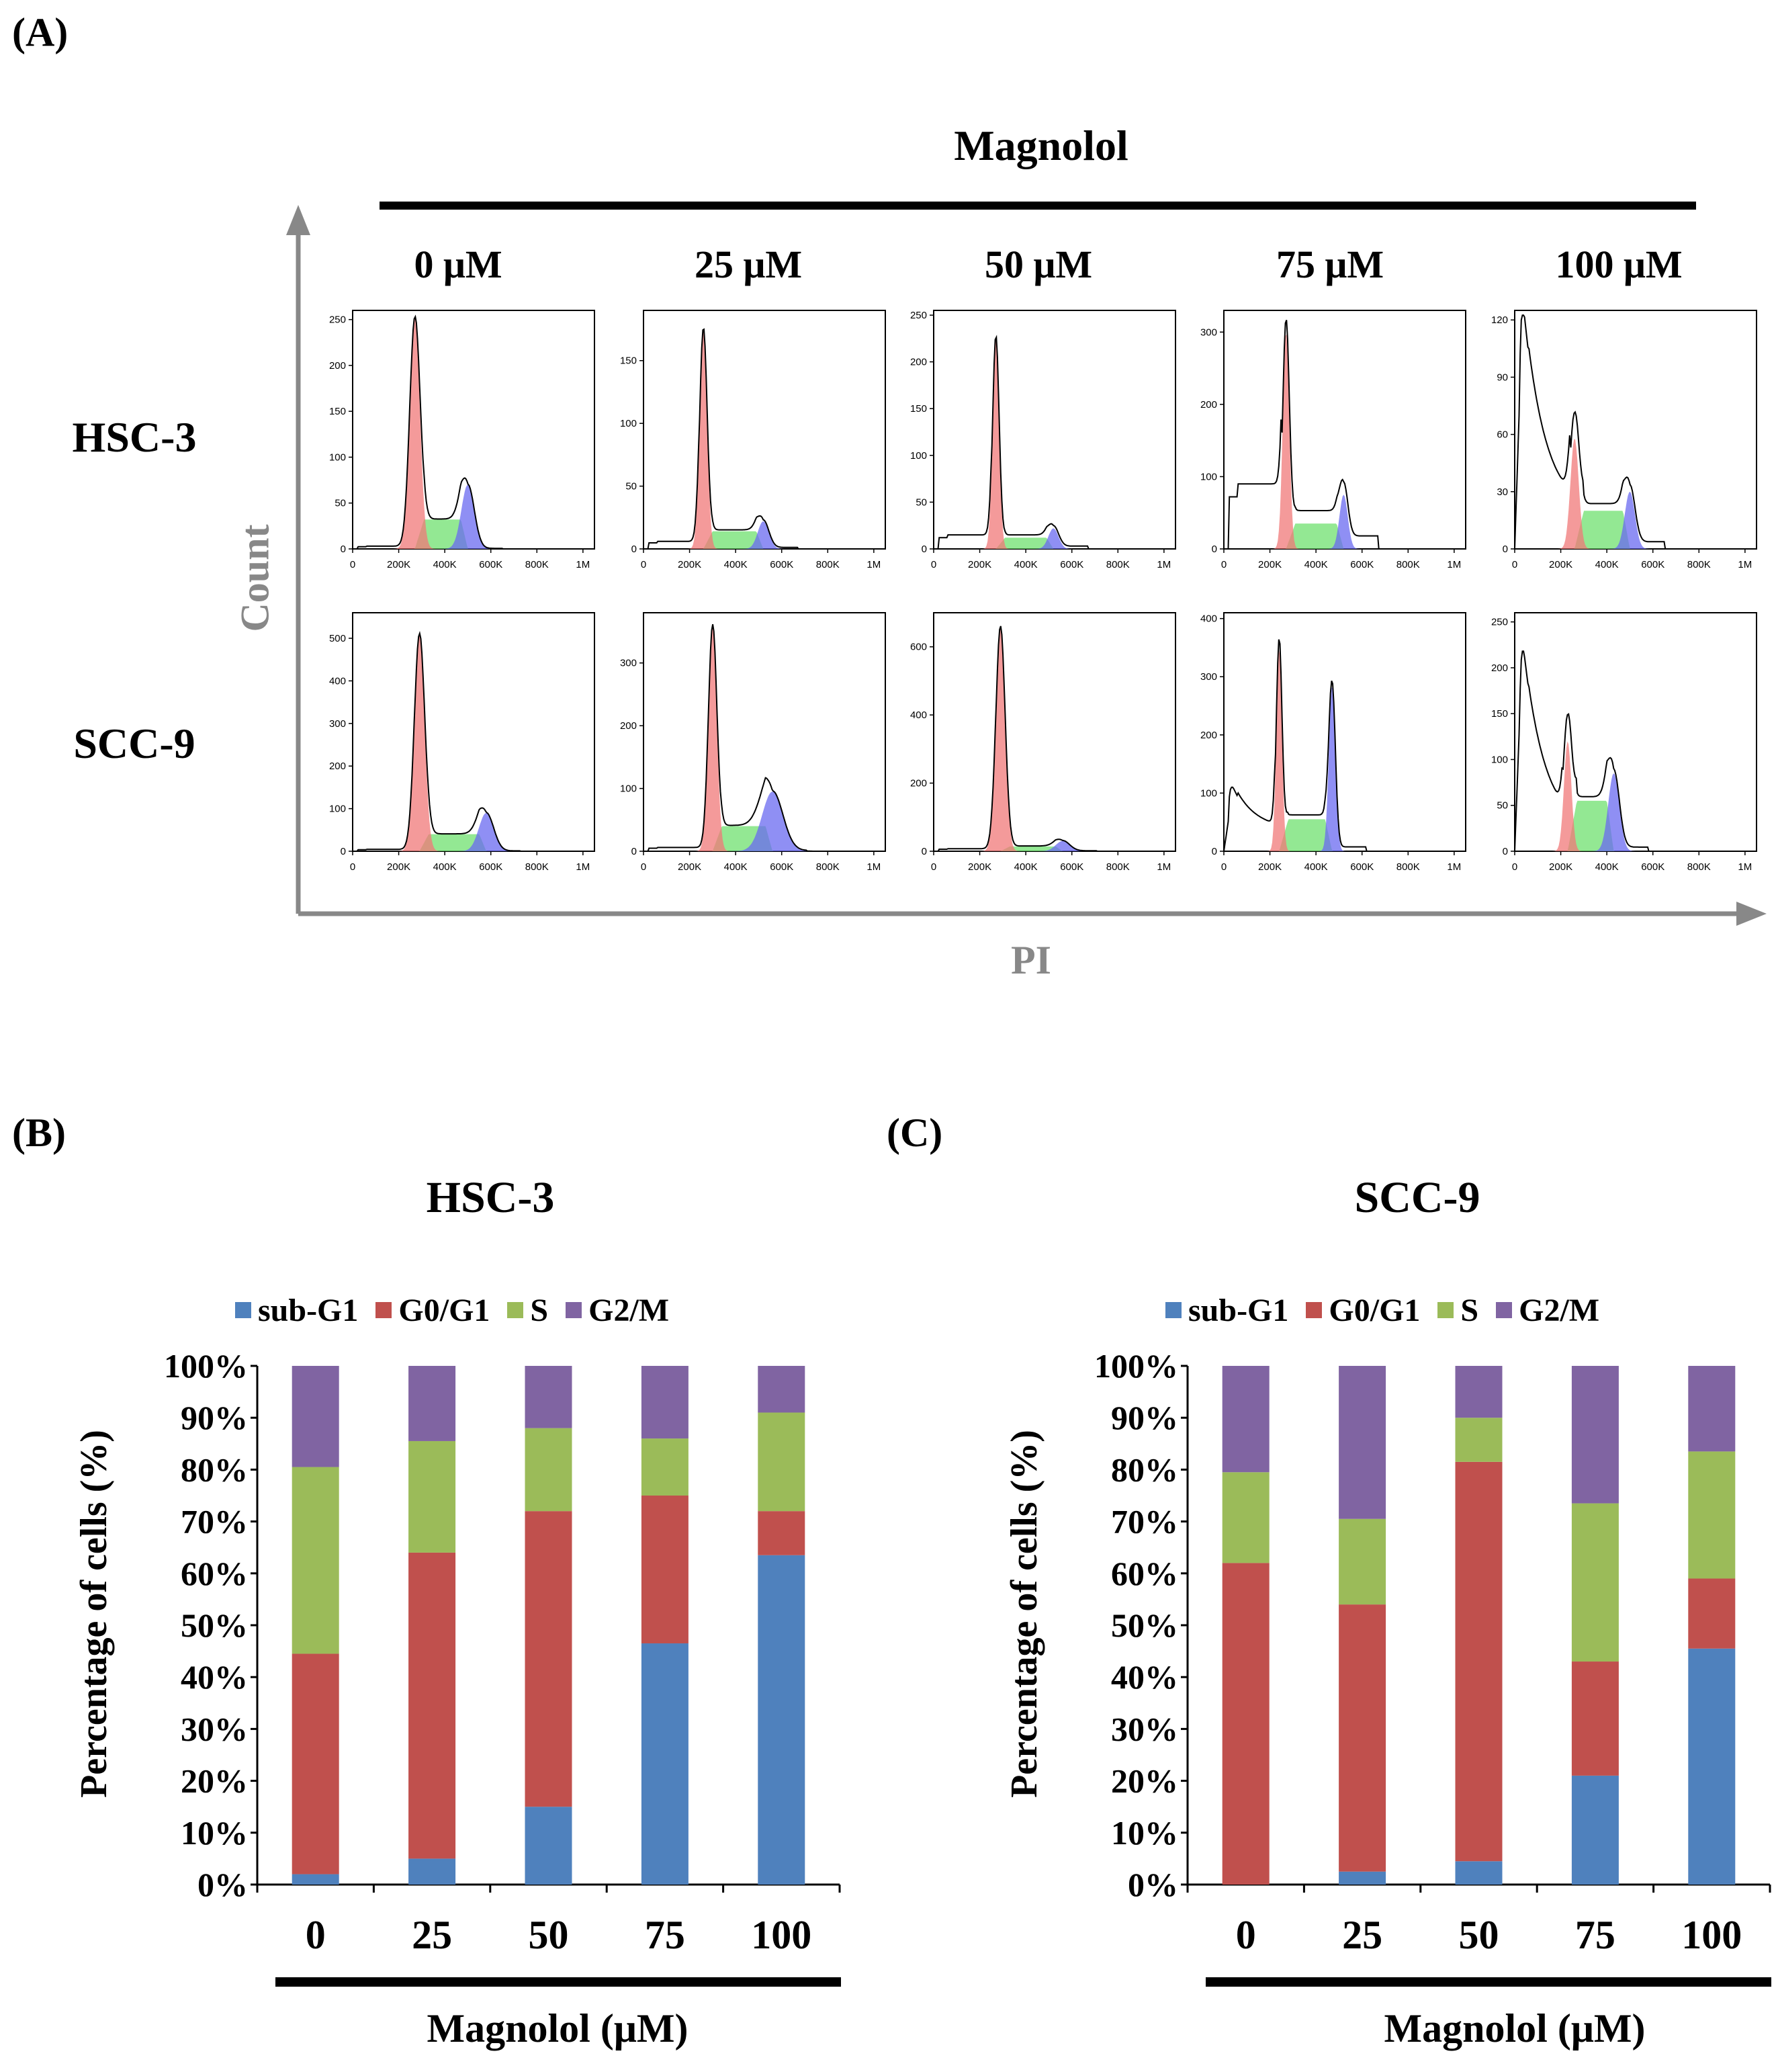  I want to click on panel-label-b: (B), so click(39, 1133).